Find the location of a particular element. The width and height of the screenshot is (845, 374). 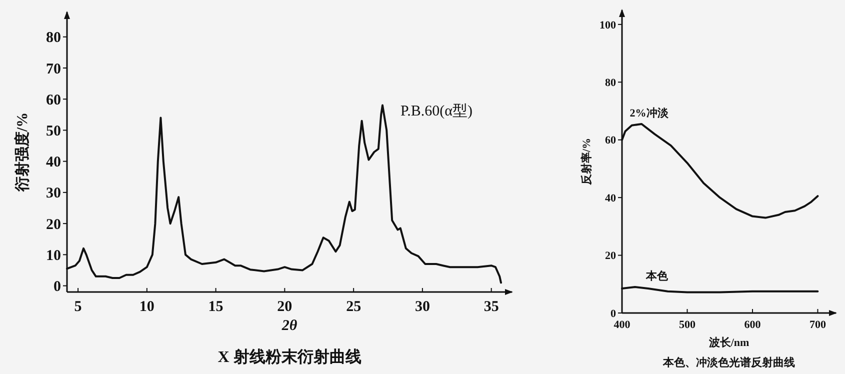

x-tick-label: 20 is located at coordinates (284, 307).